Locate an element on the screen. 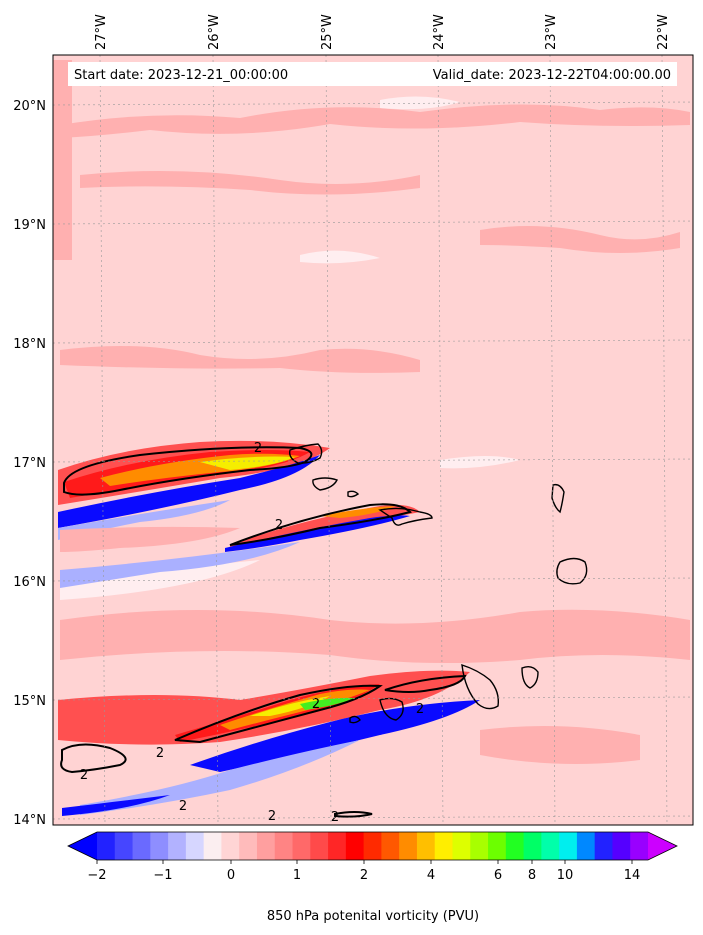 The image size is (703, 935). coastlines is located at coordinates (438, 583).